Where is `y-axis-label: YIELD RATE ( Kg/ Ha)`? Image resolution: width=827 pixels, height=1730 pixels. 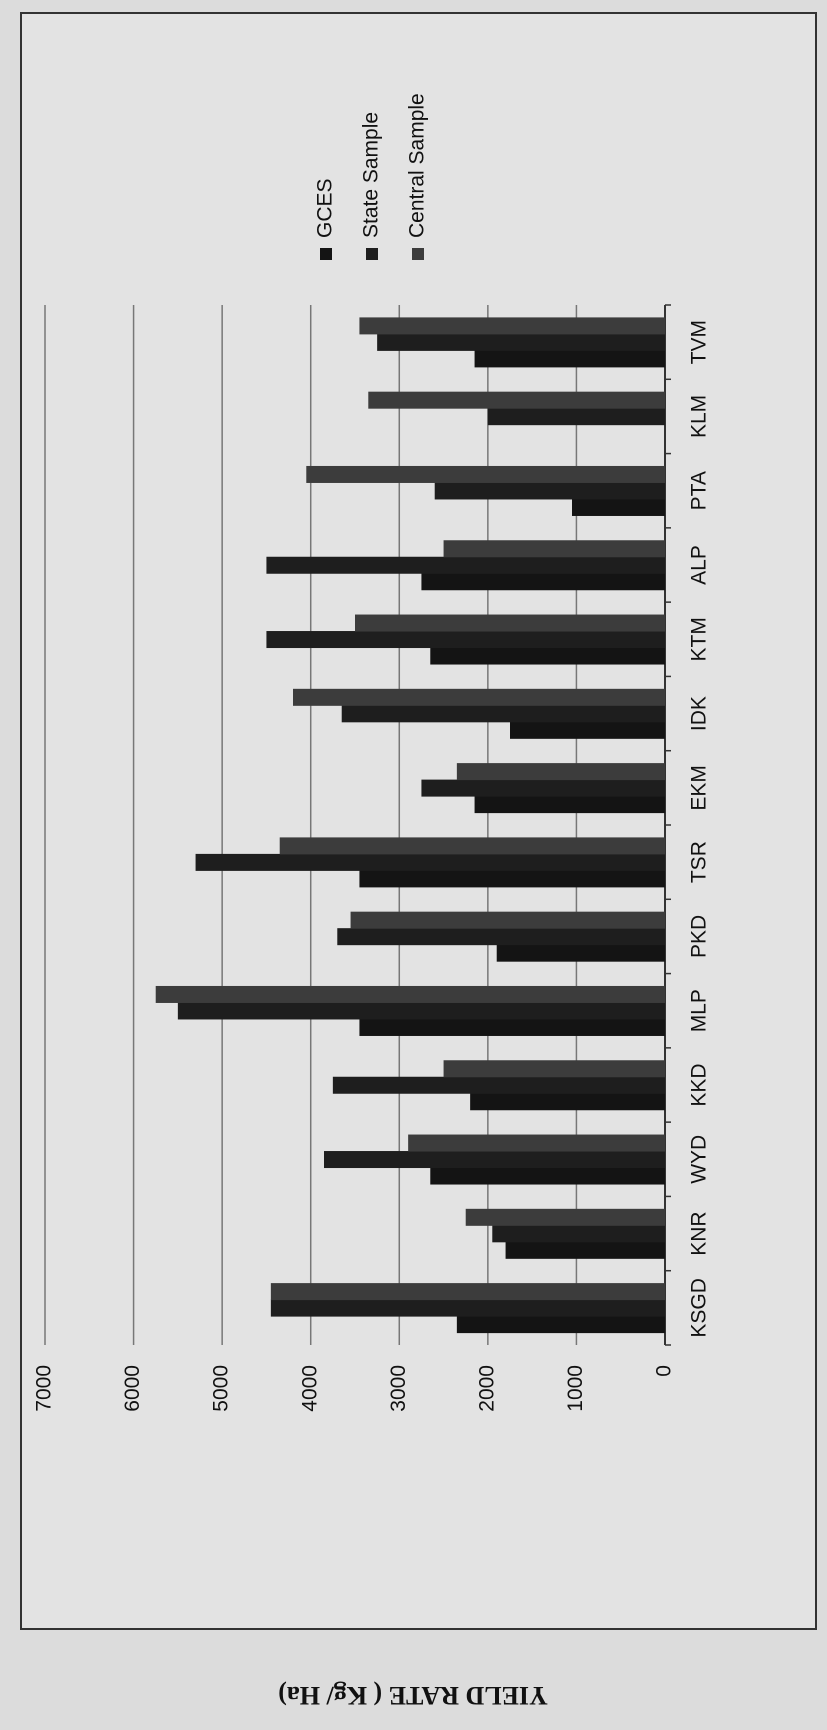
y-axis-label: YIELD RATE ( Kg/ Ha) is located at coordinates (413, 1695).